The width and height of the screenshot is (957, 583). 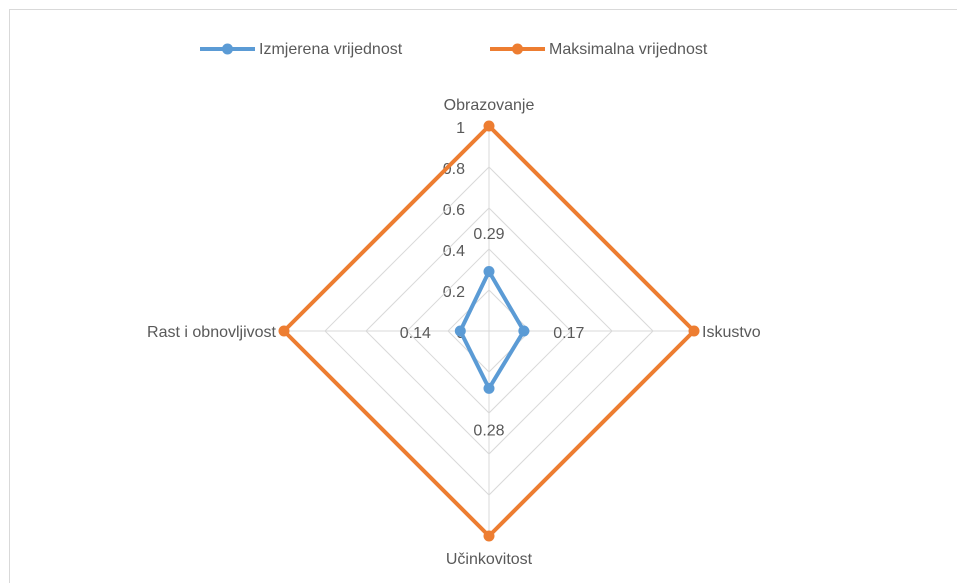 I want to click on legend-label: Maksimalna vrijednost, so click(x=628, y=49).